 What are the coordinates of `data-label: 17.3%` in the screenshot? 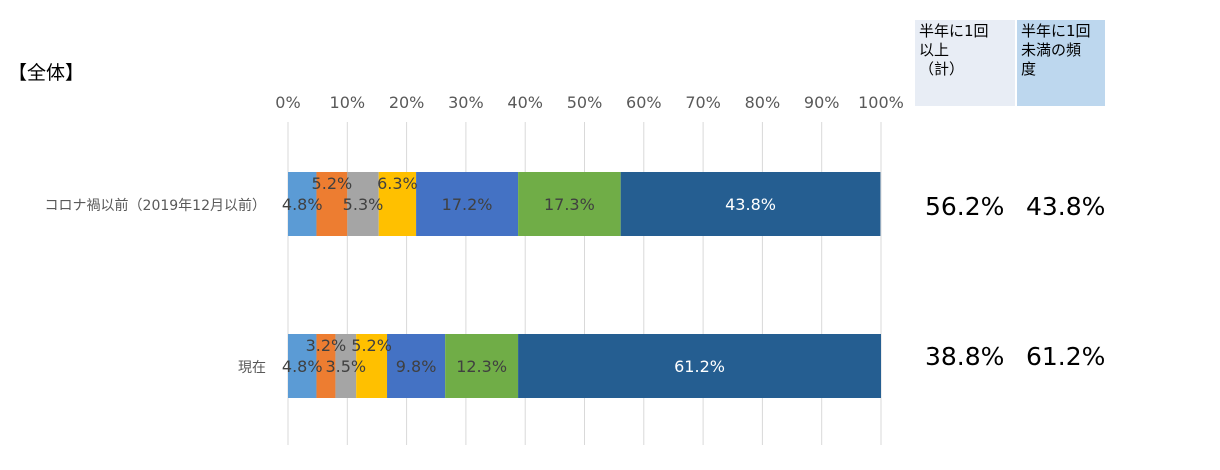 It's located at (569, 204).